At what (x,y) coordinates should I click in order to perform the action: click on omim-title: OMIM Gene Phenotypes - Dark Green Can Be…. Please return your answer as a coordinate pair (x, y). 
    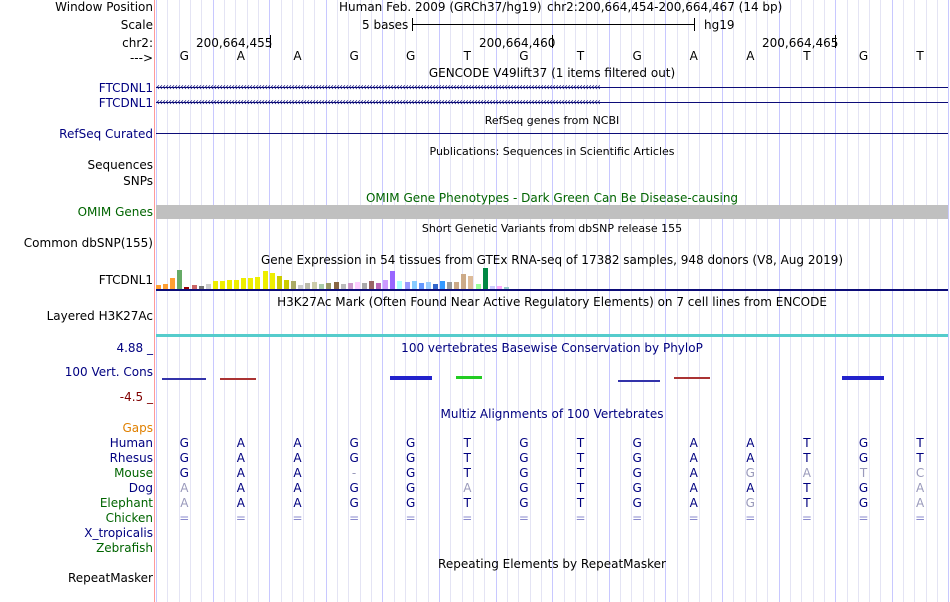
    Looking at the image, I should click on (552, 198).